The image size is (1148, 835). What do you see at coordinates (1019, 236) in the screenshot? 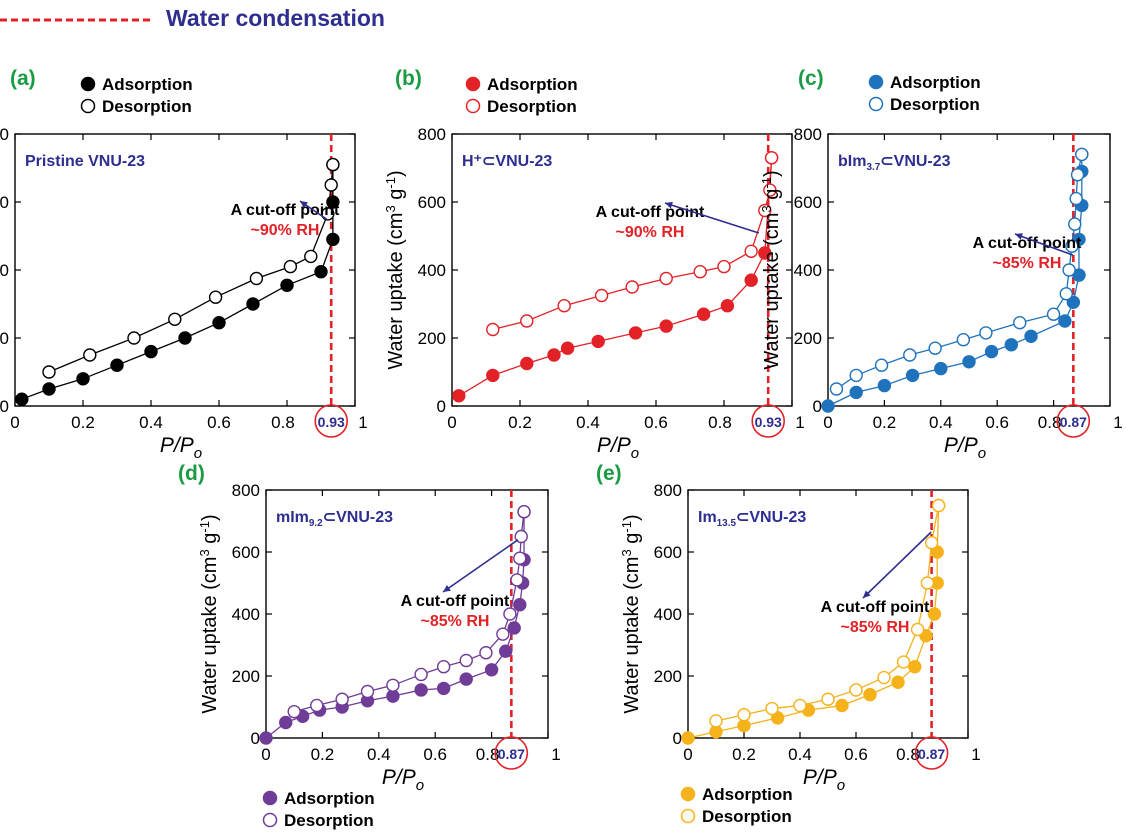
I see `annotation-arrowhead` at bounding box center [1019, 236].